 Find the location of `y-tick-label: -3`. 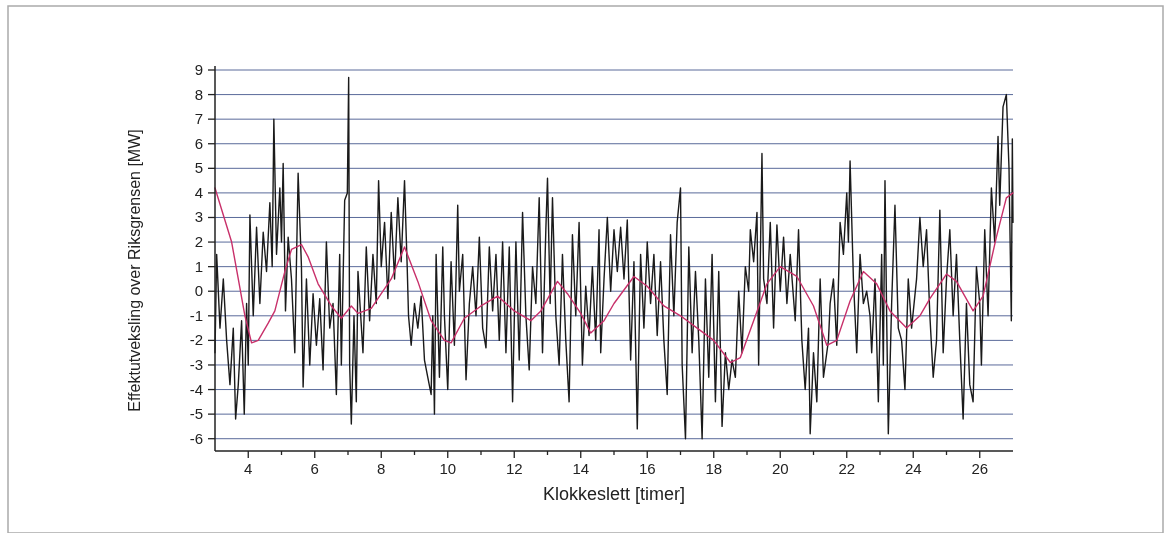

y-tick-label: -3 is located at coordinates (196, 364).